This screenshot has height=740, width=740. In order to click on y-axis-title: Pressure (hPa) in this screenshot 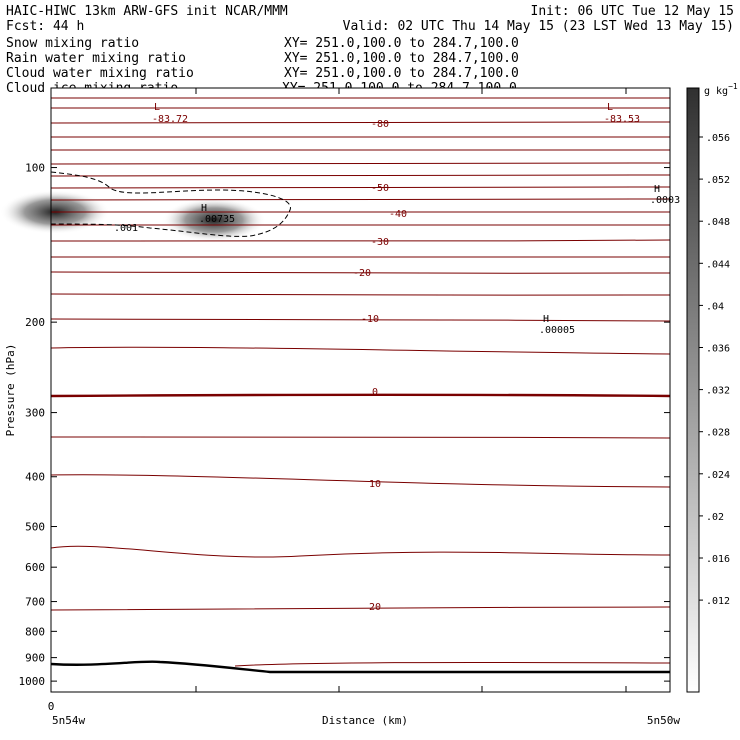, I will do `click(10, 390)`.